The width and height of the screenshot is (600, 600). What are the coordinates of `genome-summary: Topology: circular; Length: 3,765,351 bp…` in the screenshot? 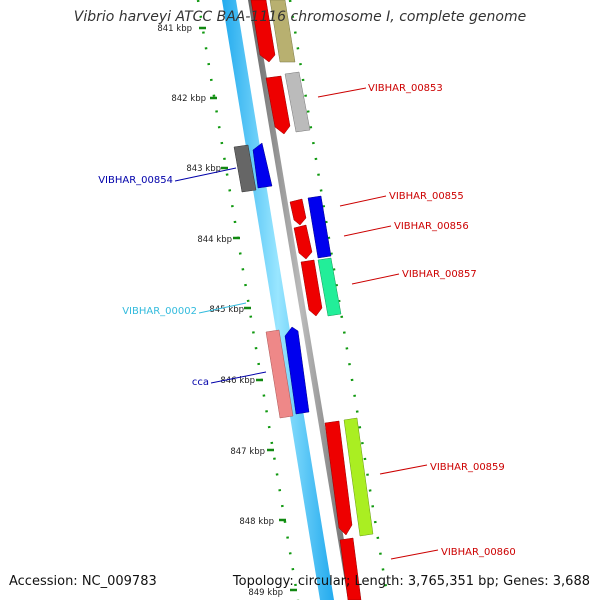 It's located at (411, 581).